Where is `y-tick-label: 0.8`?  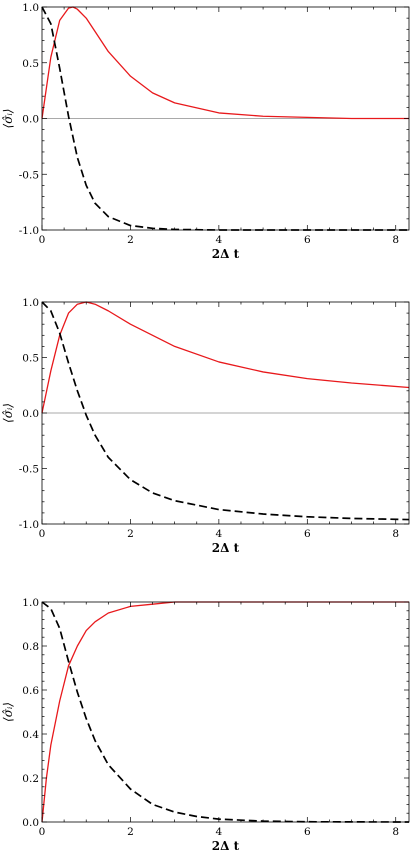 y-tick-label: 0.8 is located at coordinates (30, 647).